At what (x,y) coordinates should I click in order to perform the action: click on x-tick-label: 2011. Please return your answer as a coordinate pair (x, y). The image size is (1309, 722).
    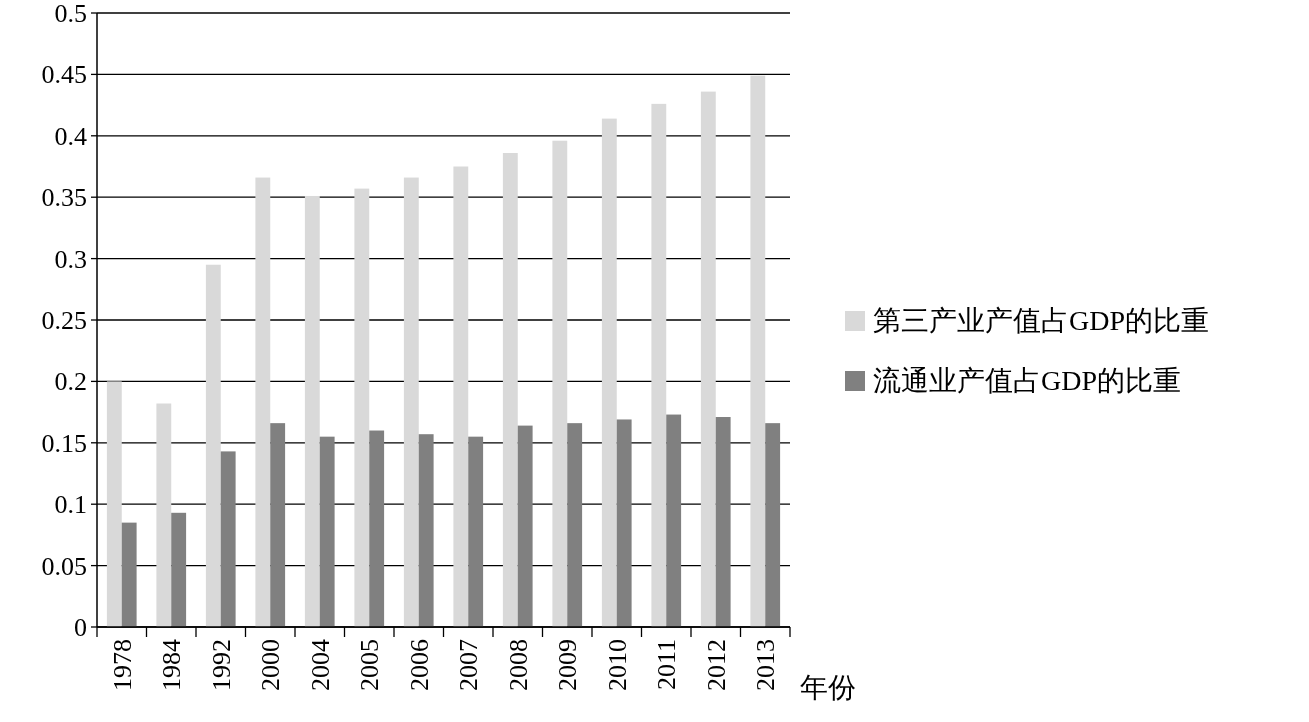
    Looking at the image, I should click on (667, 665).